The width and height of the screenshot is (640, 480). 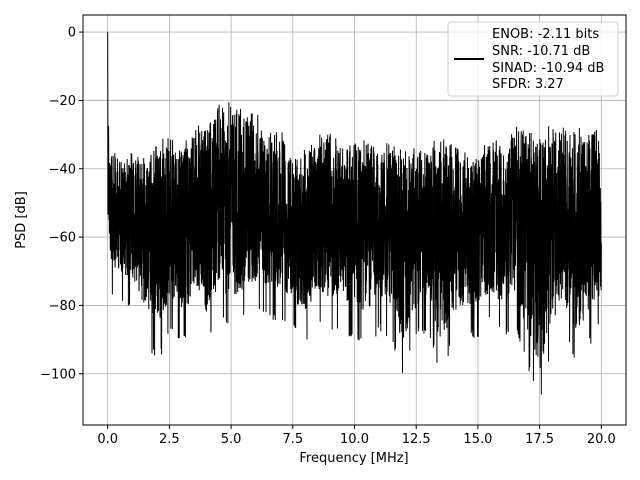 What do you see at coordinates (62, 306) in the screenshot?
I see `y-tick-label: −80` at bounding box center [62, 306].